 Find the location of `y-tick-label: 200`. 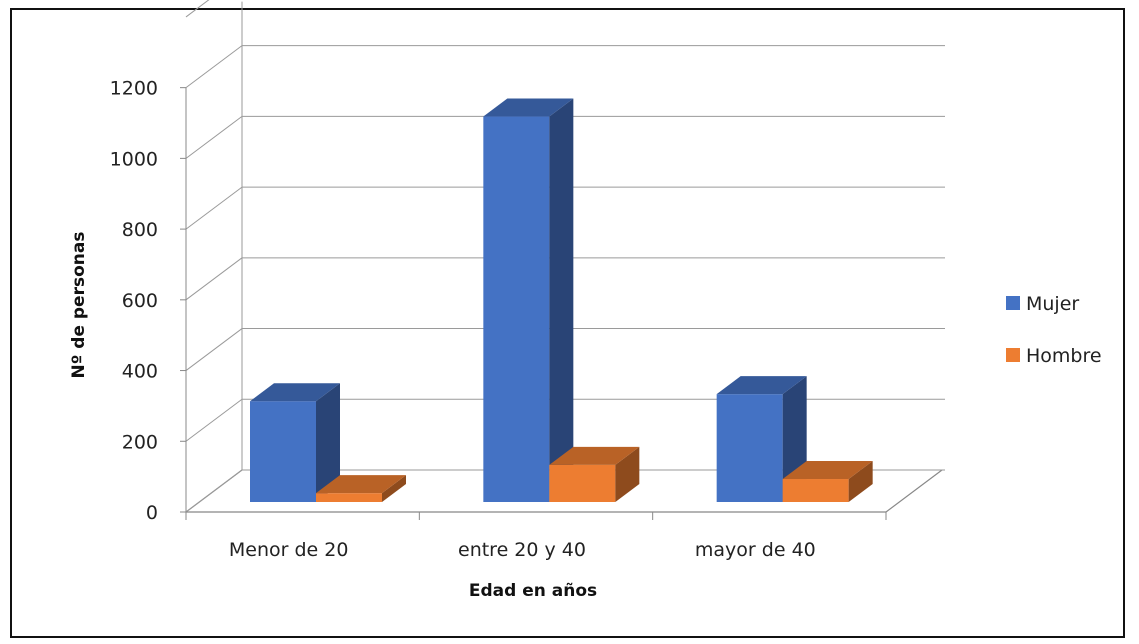

y-tick-label: 200 is located at coordinates (140, 442).